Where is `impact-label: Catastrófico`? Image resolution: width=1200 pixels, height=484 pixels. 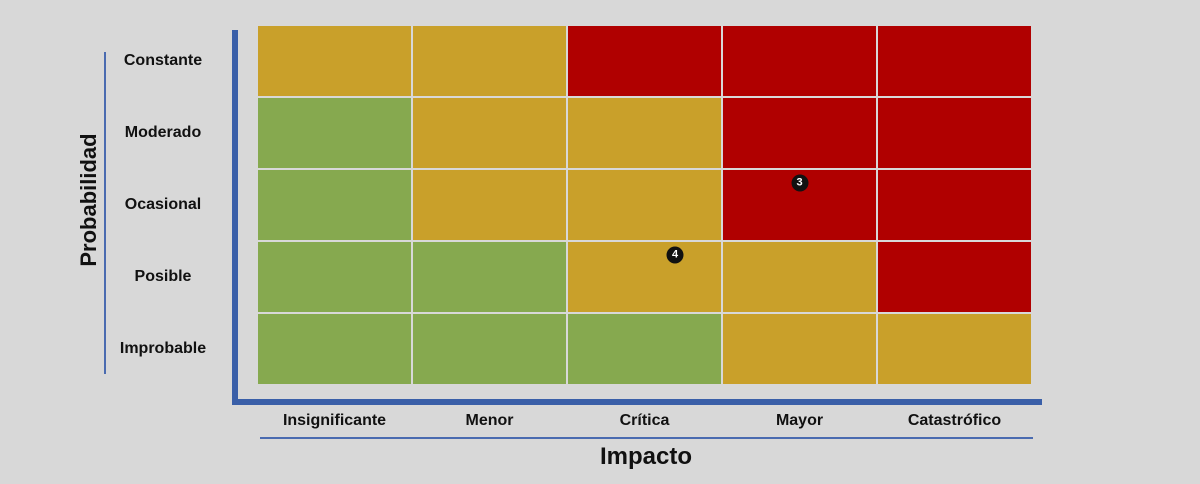
impact-label: Catastrófico is located at coordinates (954, 420).